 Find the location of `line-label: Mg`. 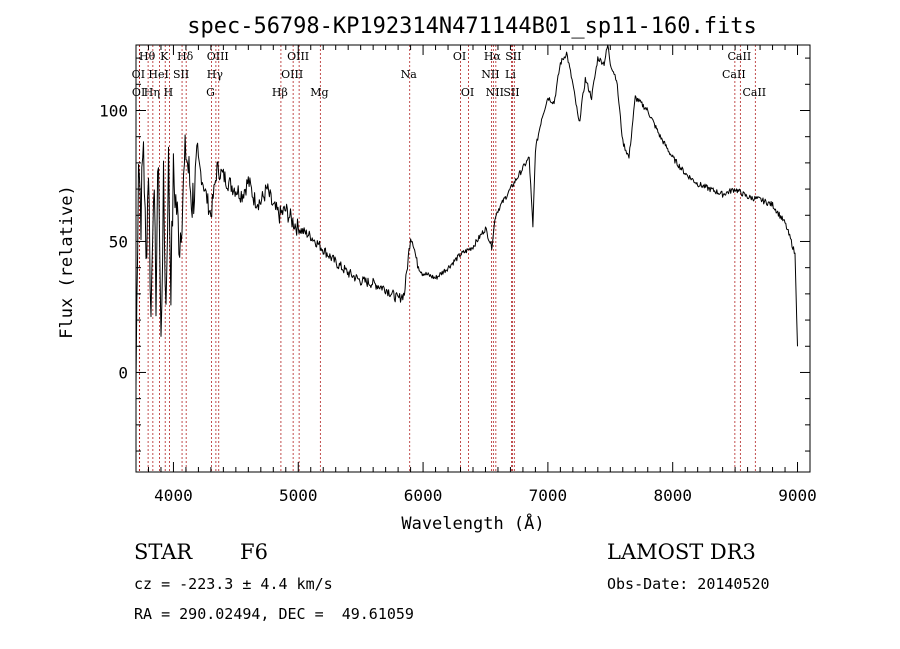

line-label: Mg is located at coordinates (319, 92).